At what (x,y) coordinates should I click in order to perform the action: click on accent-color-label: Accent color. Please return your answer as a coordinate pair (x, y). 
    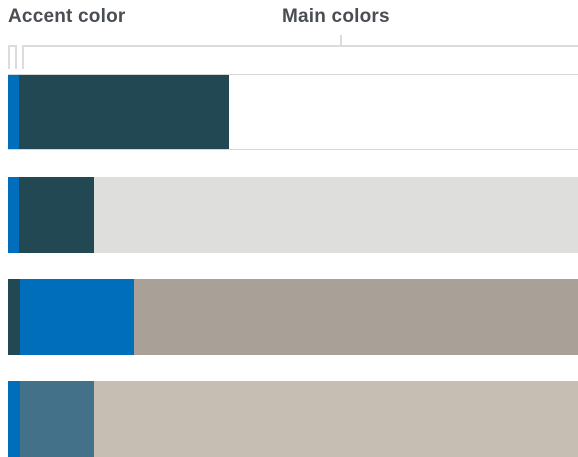
    Looking at the image, I should click on (67, 16).